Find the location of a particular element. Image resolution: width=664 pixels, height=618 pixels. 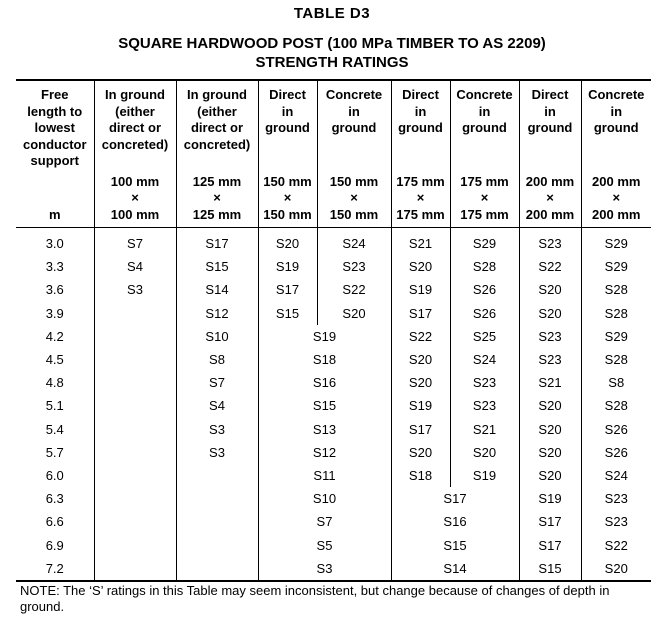

table-row: 3.9 S12 S15 S20 S17 S26 S20 S28 is located at coordinates (333, 313).